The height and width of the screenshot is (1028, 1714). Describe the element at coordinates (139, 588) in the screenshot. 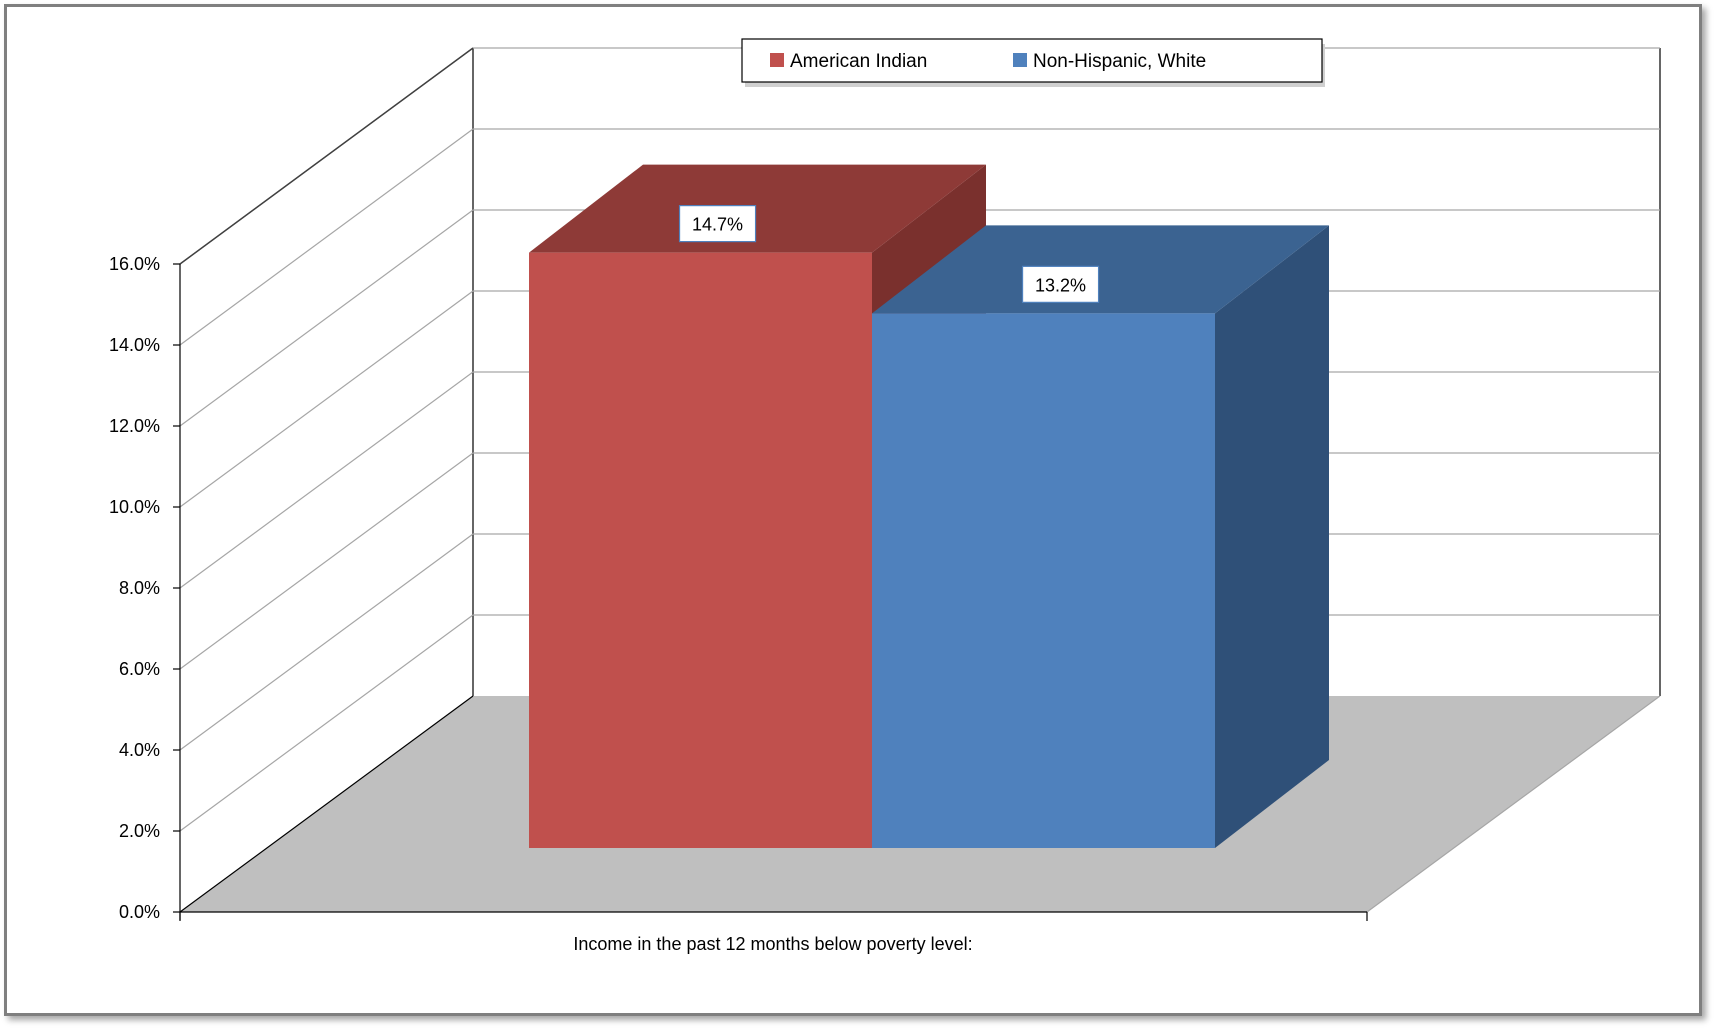

I see `y-tick-label: 8.0%` at that location.